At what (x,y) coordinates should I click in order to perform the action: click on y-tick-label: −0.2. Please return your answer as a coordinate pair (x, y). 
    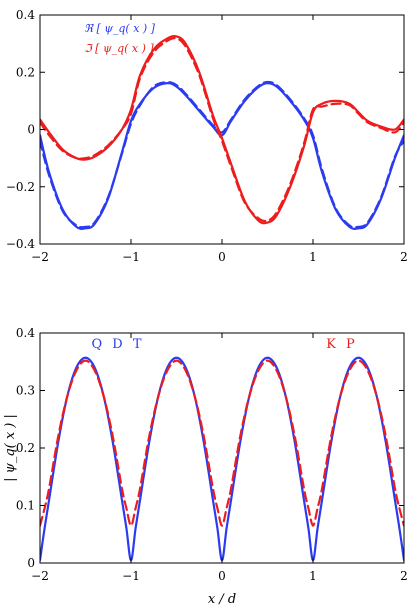
    Looking at the image, I should click on (20, 187).